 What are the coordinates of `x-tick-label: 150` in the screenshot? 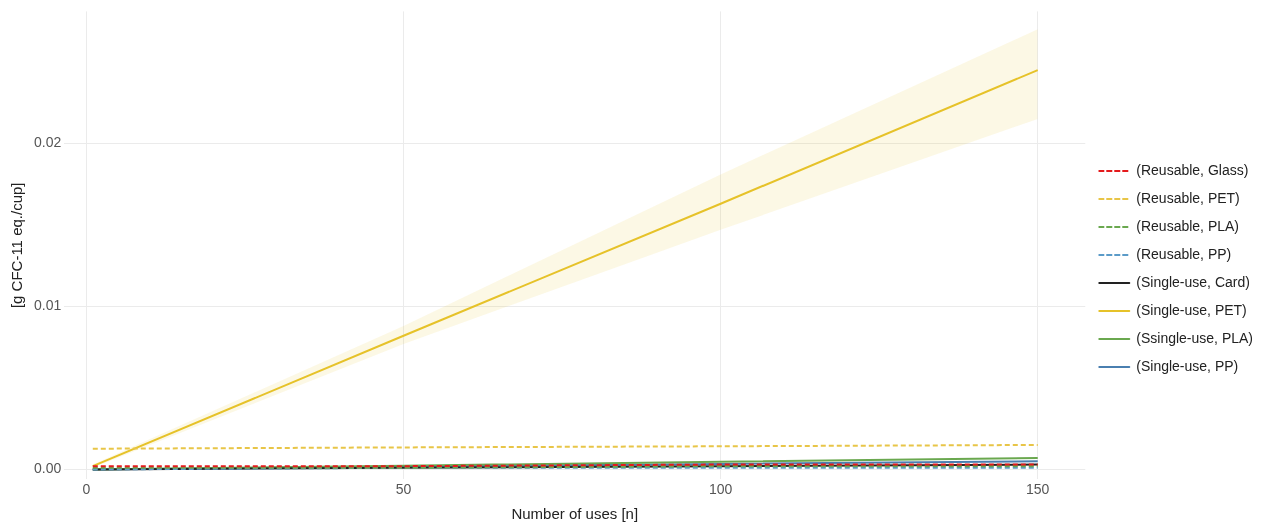 It's located at (1038, 489).